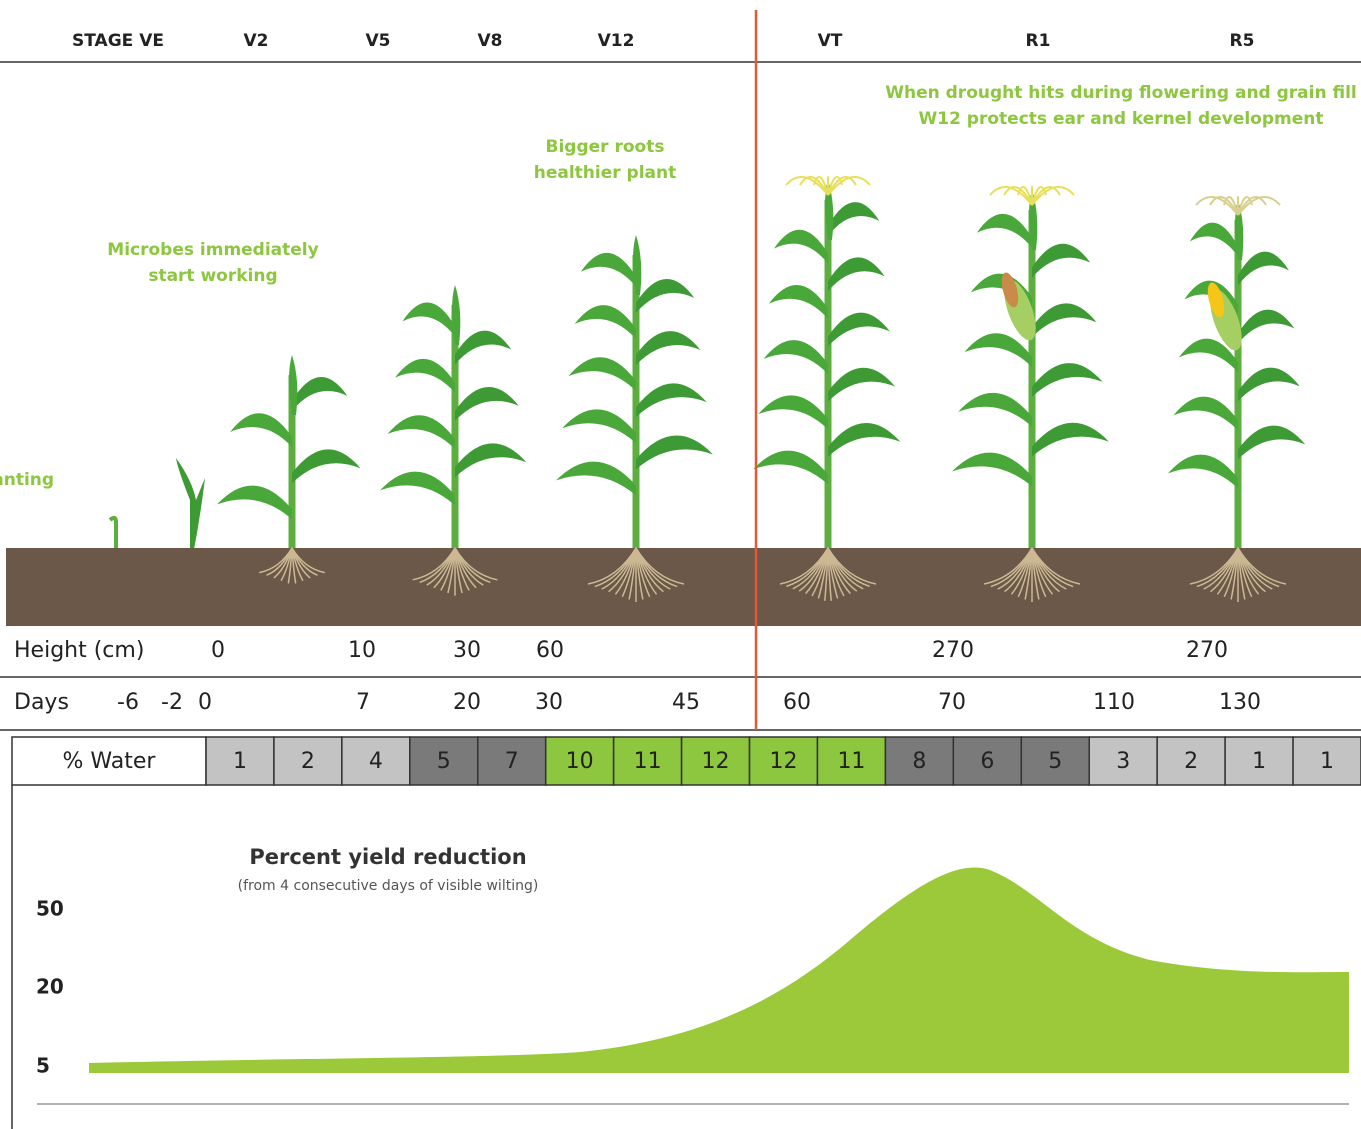 The width and height of the screenshot is (1361, 1129). What do you see at coordinates (256, 41) in the screenshot?
I see `stage-label: V2` at bounding box center [256, 41].